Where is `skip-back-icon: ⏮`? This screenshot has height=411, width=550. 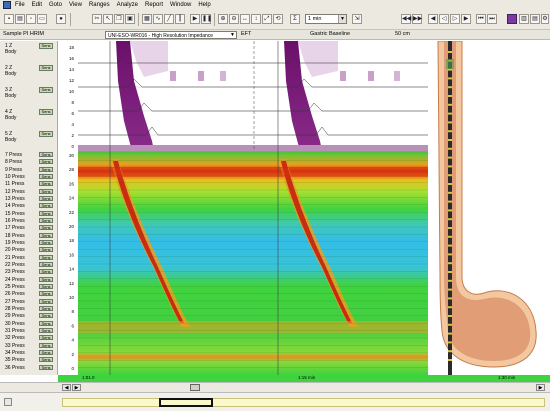 skip-back-icon: ⏮ is located at coordinates (481, 19).